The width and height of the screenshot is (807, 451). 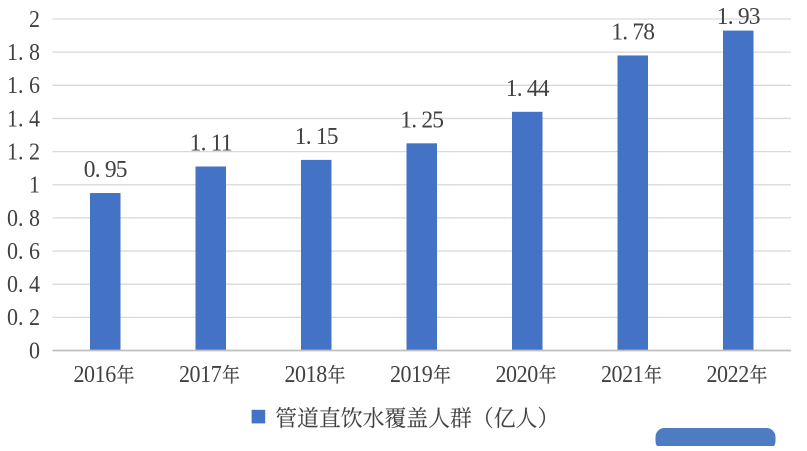 I want to click on svg-text: 0. 6, so click(x=23, y=250).